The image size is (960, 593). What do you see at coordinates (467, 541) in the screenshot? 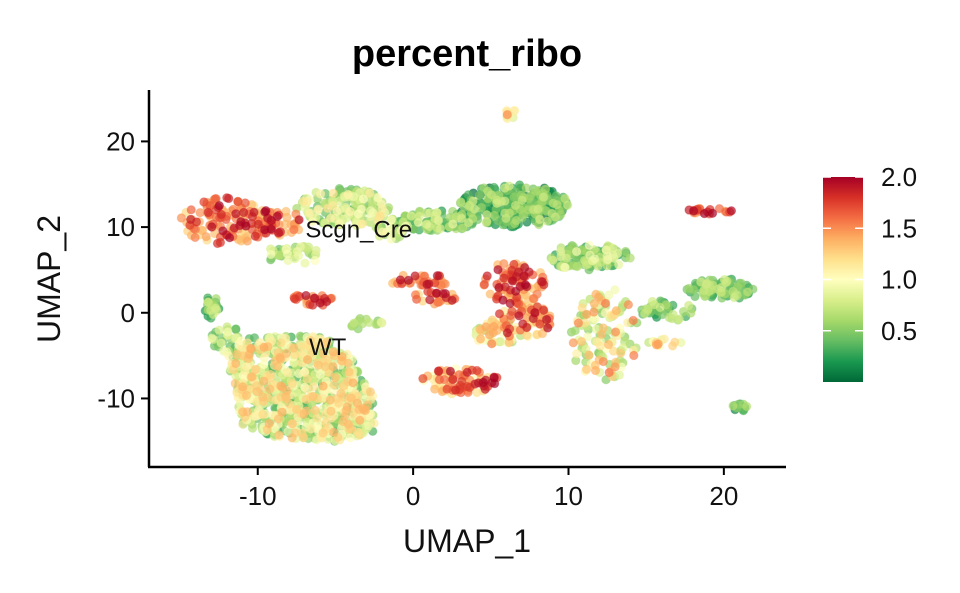
I see `x-axis-title: UMAP_1` at bounding box center [467, 541].